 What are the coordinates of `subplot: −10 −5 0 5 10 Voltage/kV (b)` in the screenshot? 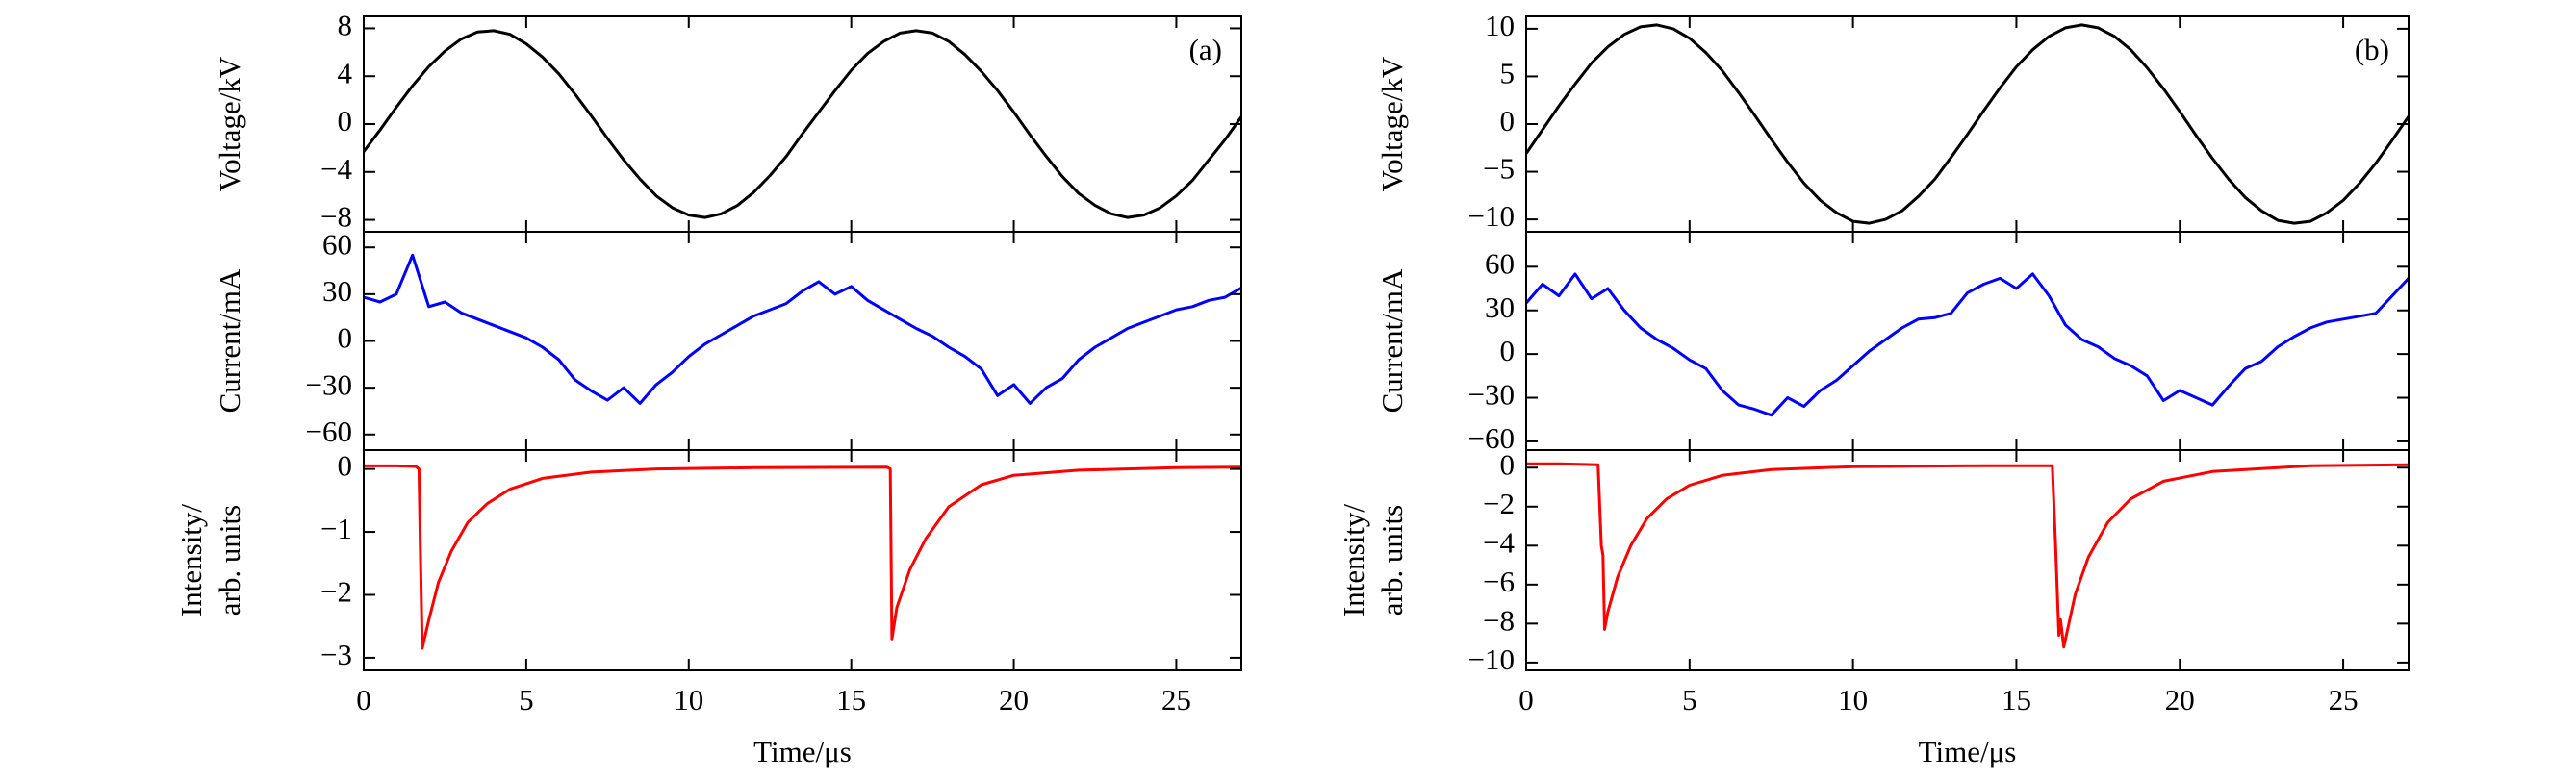 It's located at (1892, 121).